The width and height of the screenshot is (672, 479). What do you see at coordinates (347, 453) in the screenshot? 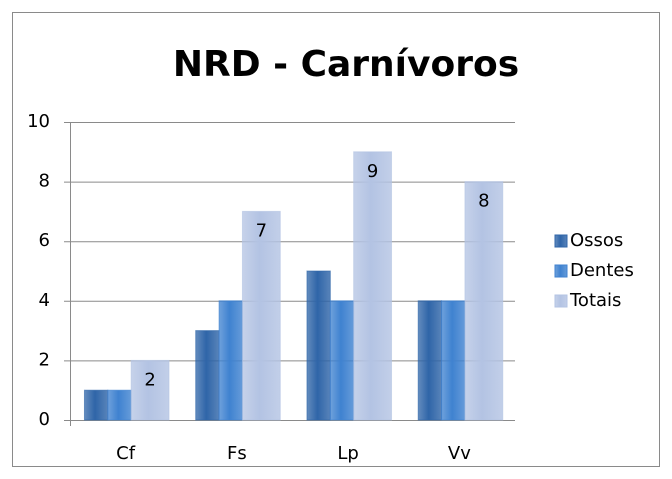
I see `x-tick-label: Lp` at bounding box center [347, 453].